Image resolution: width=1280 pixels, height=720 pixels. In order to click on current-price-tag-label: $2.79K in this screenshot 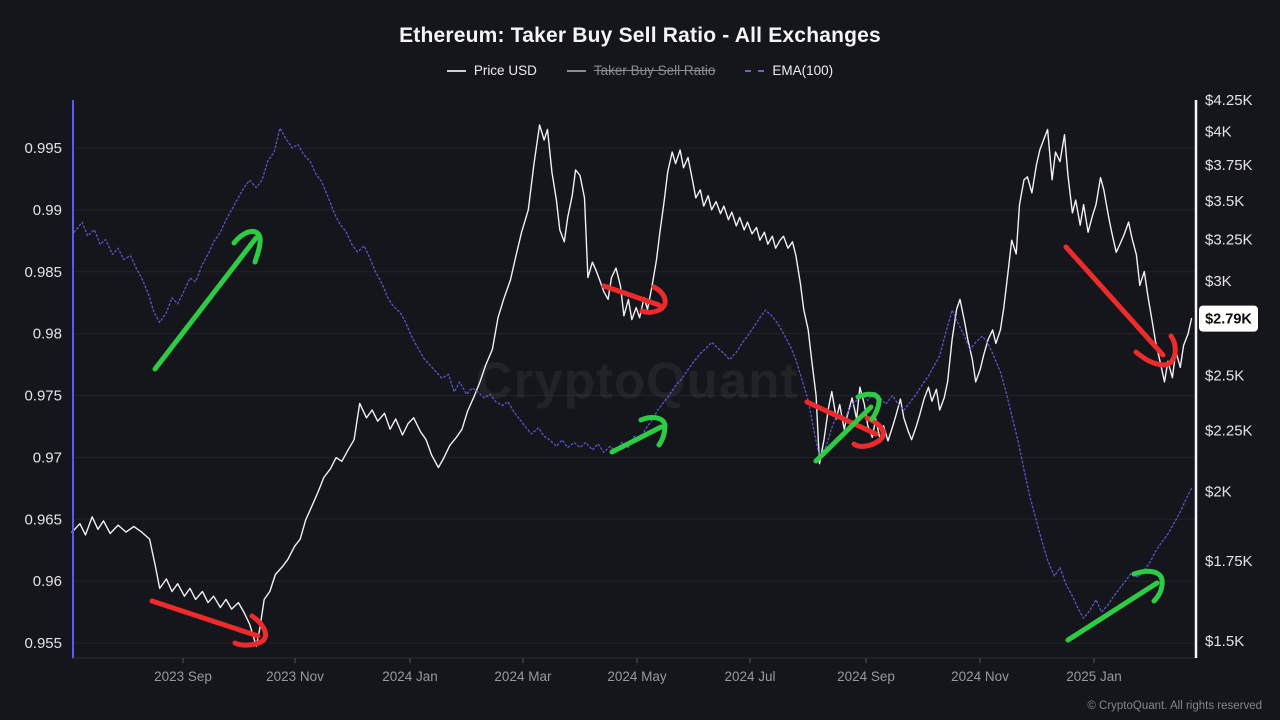, I will do `click(1228, 320)`.